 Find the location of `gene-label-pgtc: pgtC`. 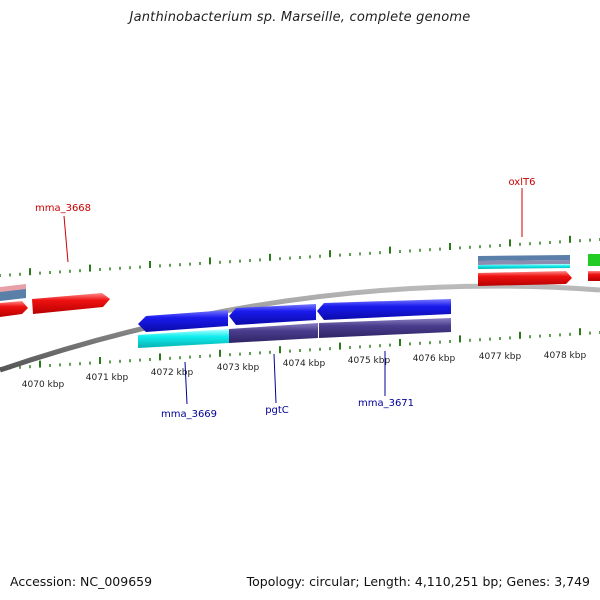

gene-label-pgtc: pgtC is located at coordinates (277, 410).